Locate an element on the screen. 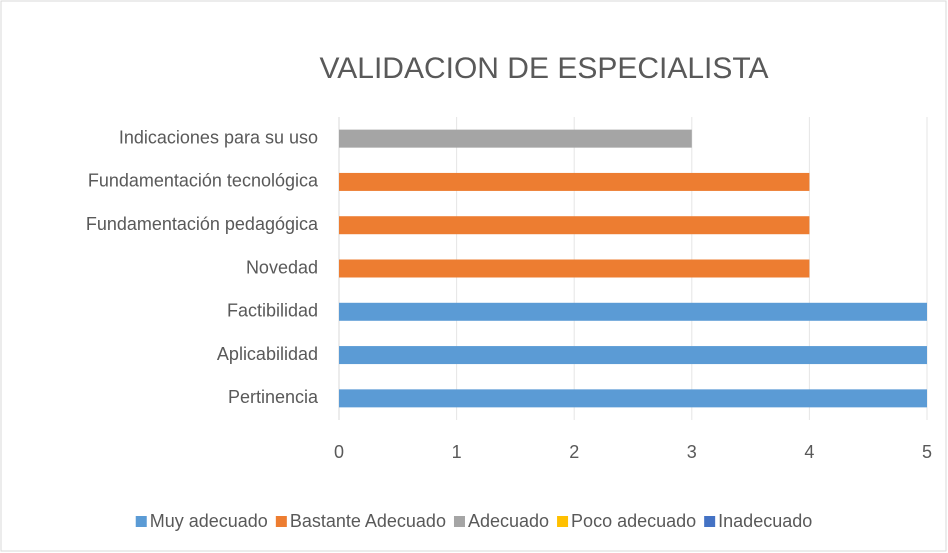 The width and height of the screenshot is (948, 553). y-tick-label: Fundamentación tecnológica is located at coordinates (203, 181).